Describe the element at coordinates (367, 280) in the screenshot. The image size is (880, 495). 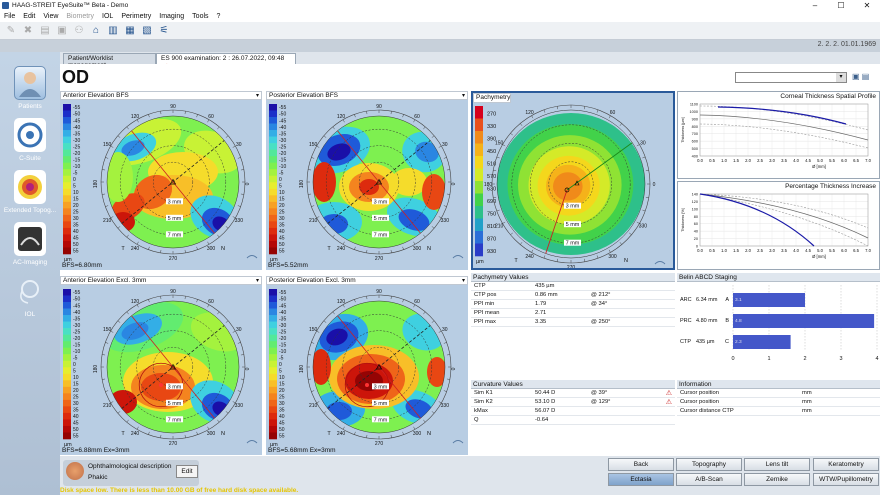
I see `map-title: Posterior Elevation Excl. 3mm ▾` at that location.